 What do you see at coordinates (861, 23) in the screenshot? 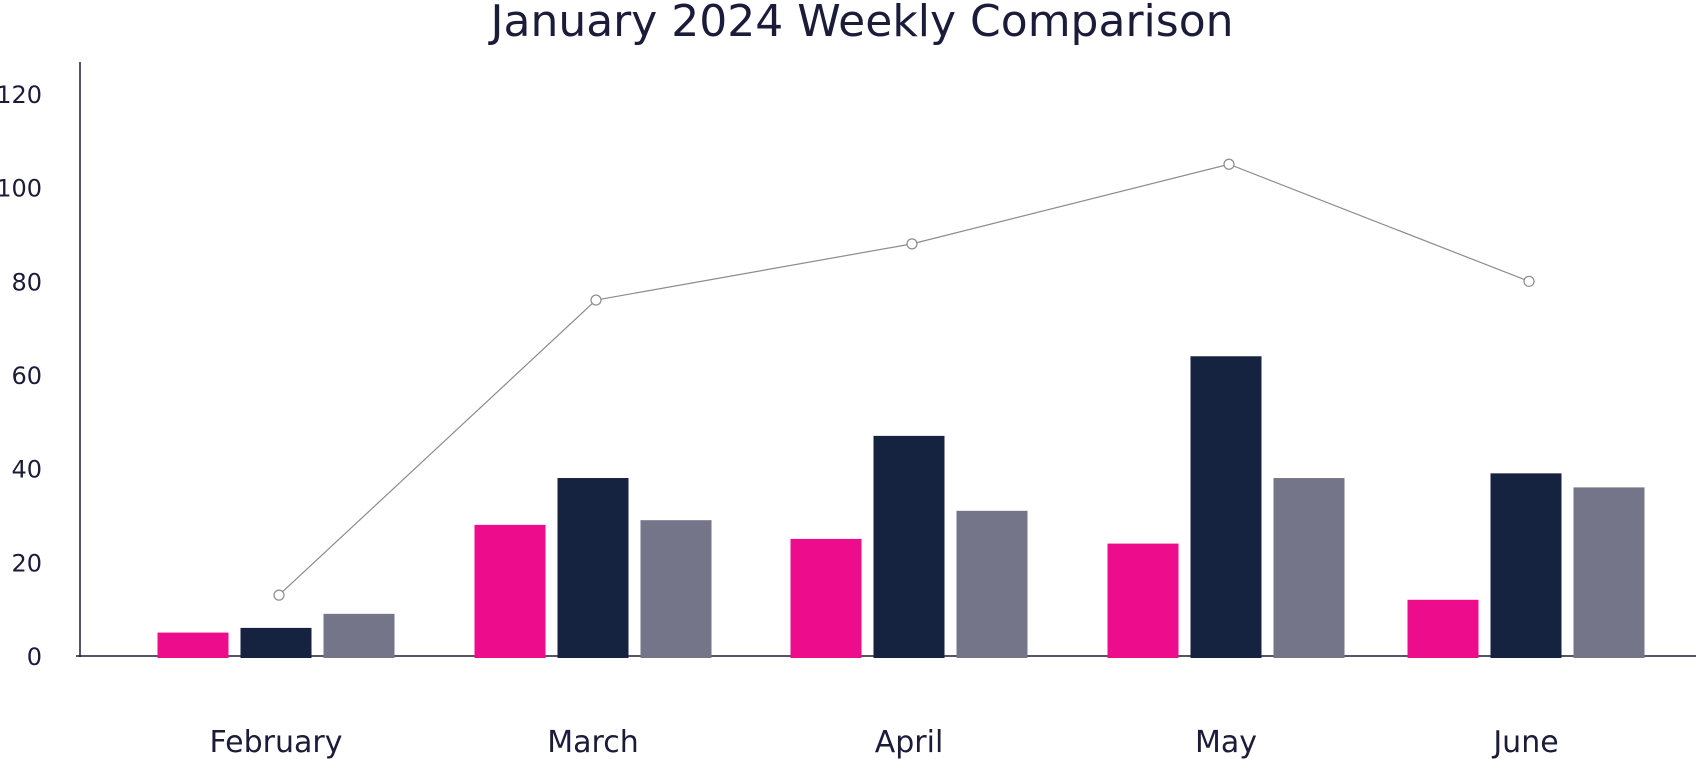
I see `chart-title: January 2024 Weekly Comparison` at bounding box center [861, 23].